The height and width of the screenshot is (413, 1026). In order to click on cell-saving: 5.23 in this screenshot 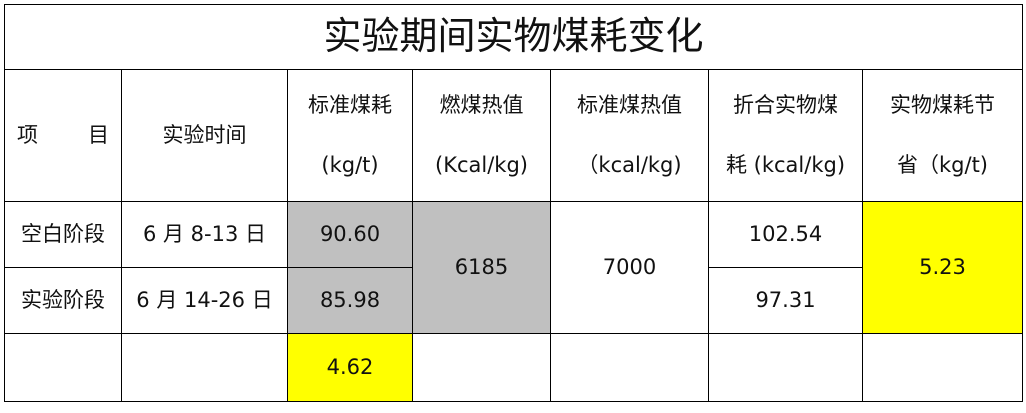, I will do `click(942, 267)`.